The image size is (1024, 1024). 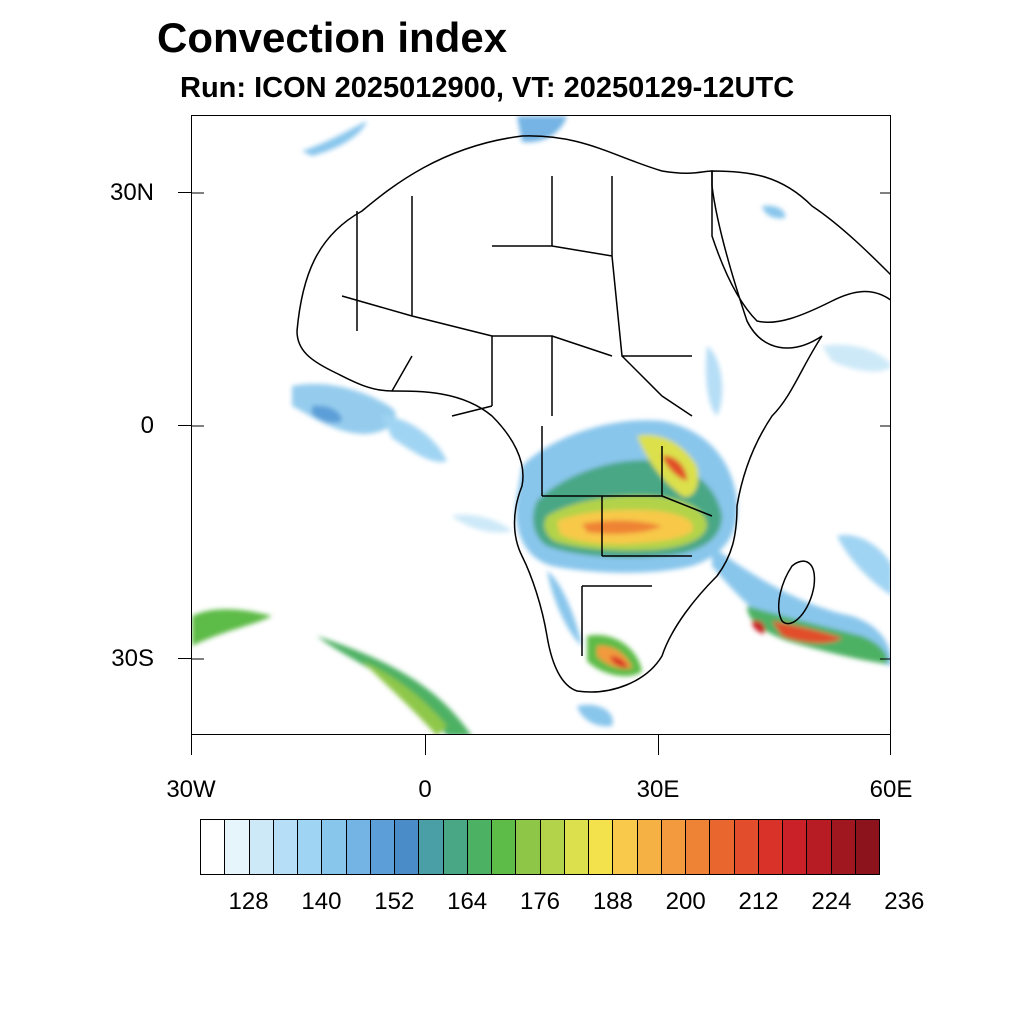 What do you see at coordinates (467, 901) in the screenshot?
I see `colorbar-label-164: 164` at bounding box center [467, 901].